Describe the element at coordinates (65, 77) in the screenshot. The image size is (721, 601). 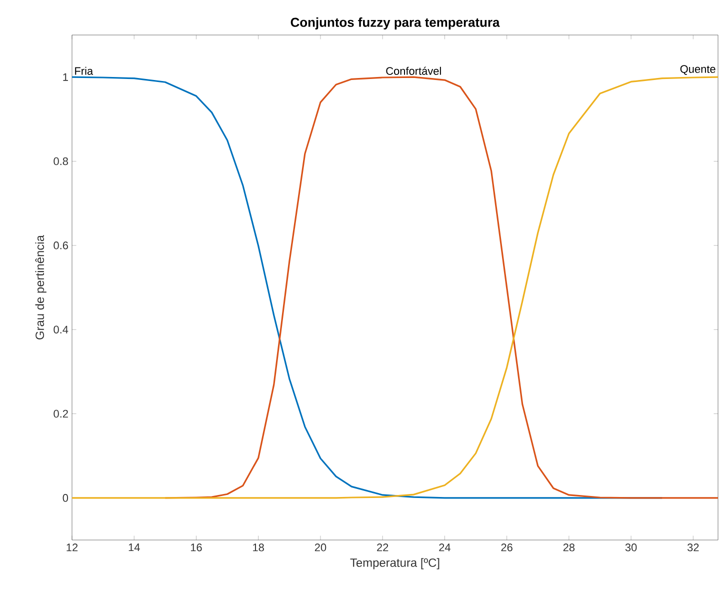
I see `y-tick-label: 1` at that location.